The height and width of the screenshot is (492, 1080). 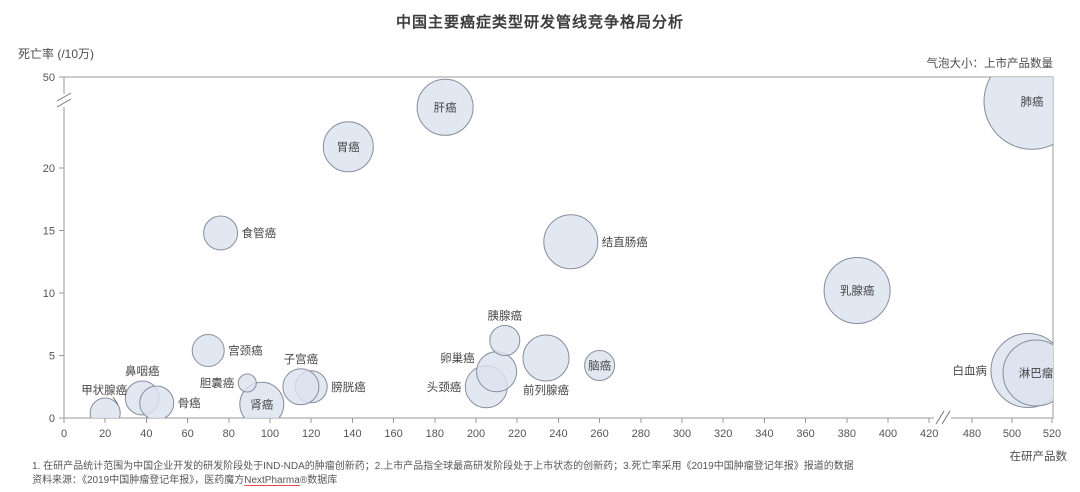 I want to click on x-tick-label: 100, so click(x=270, y=434).